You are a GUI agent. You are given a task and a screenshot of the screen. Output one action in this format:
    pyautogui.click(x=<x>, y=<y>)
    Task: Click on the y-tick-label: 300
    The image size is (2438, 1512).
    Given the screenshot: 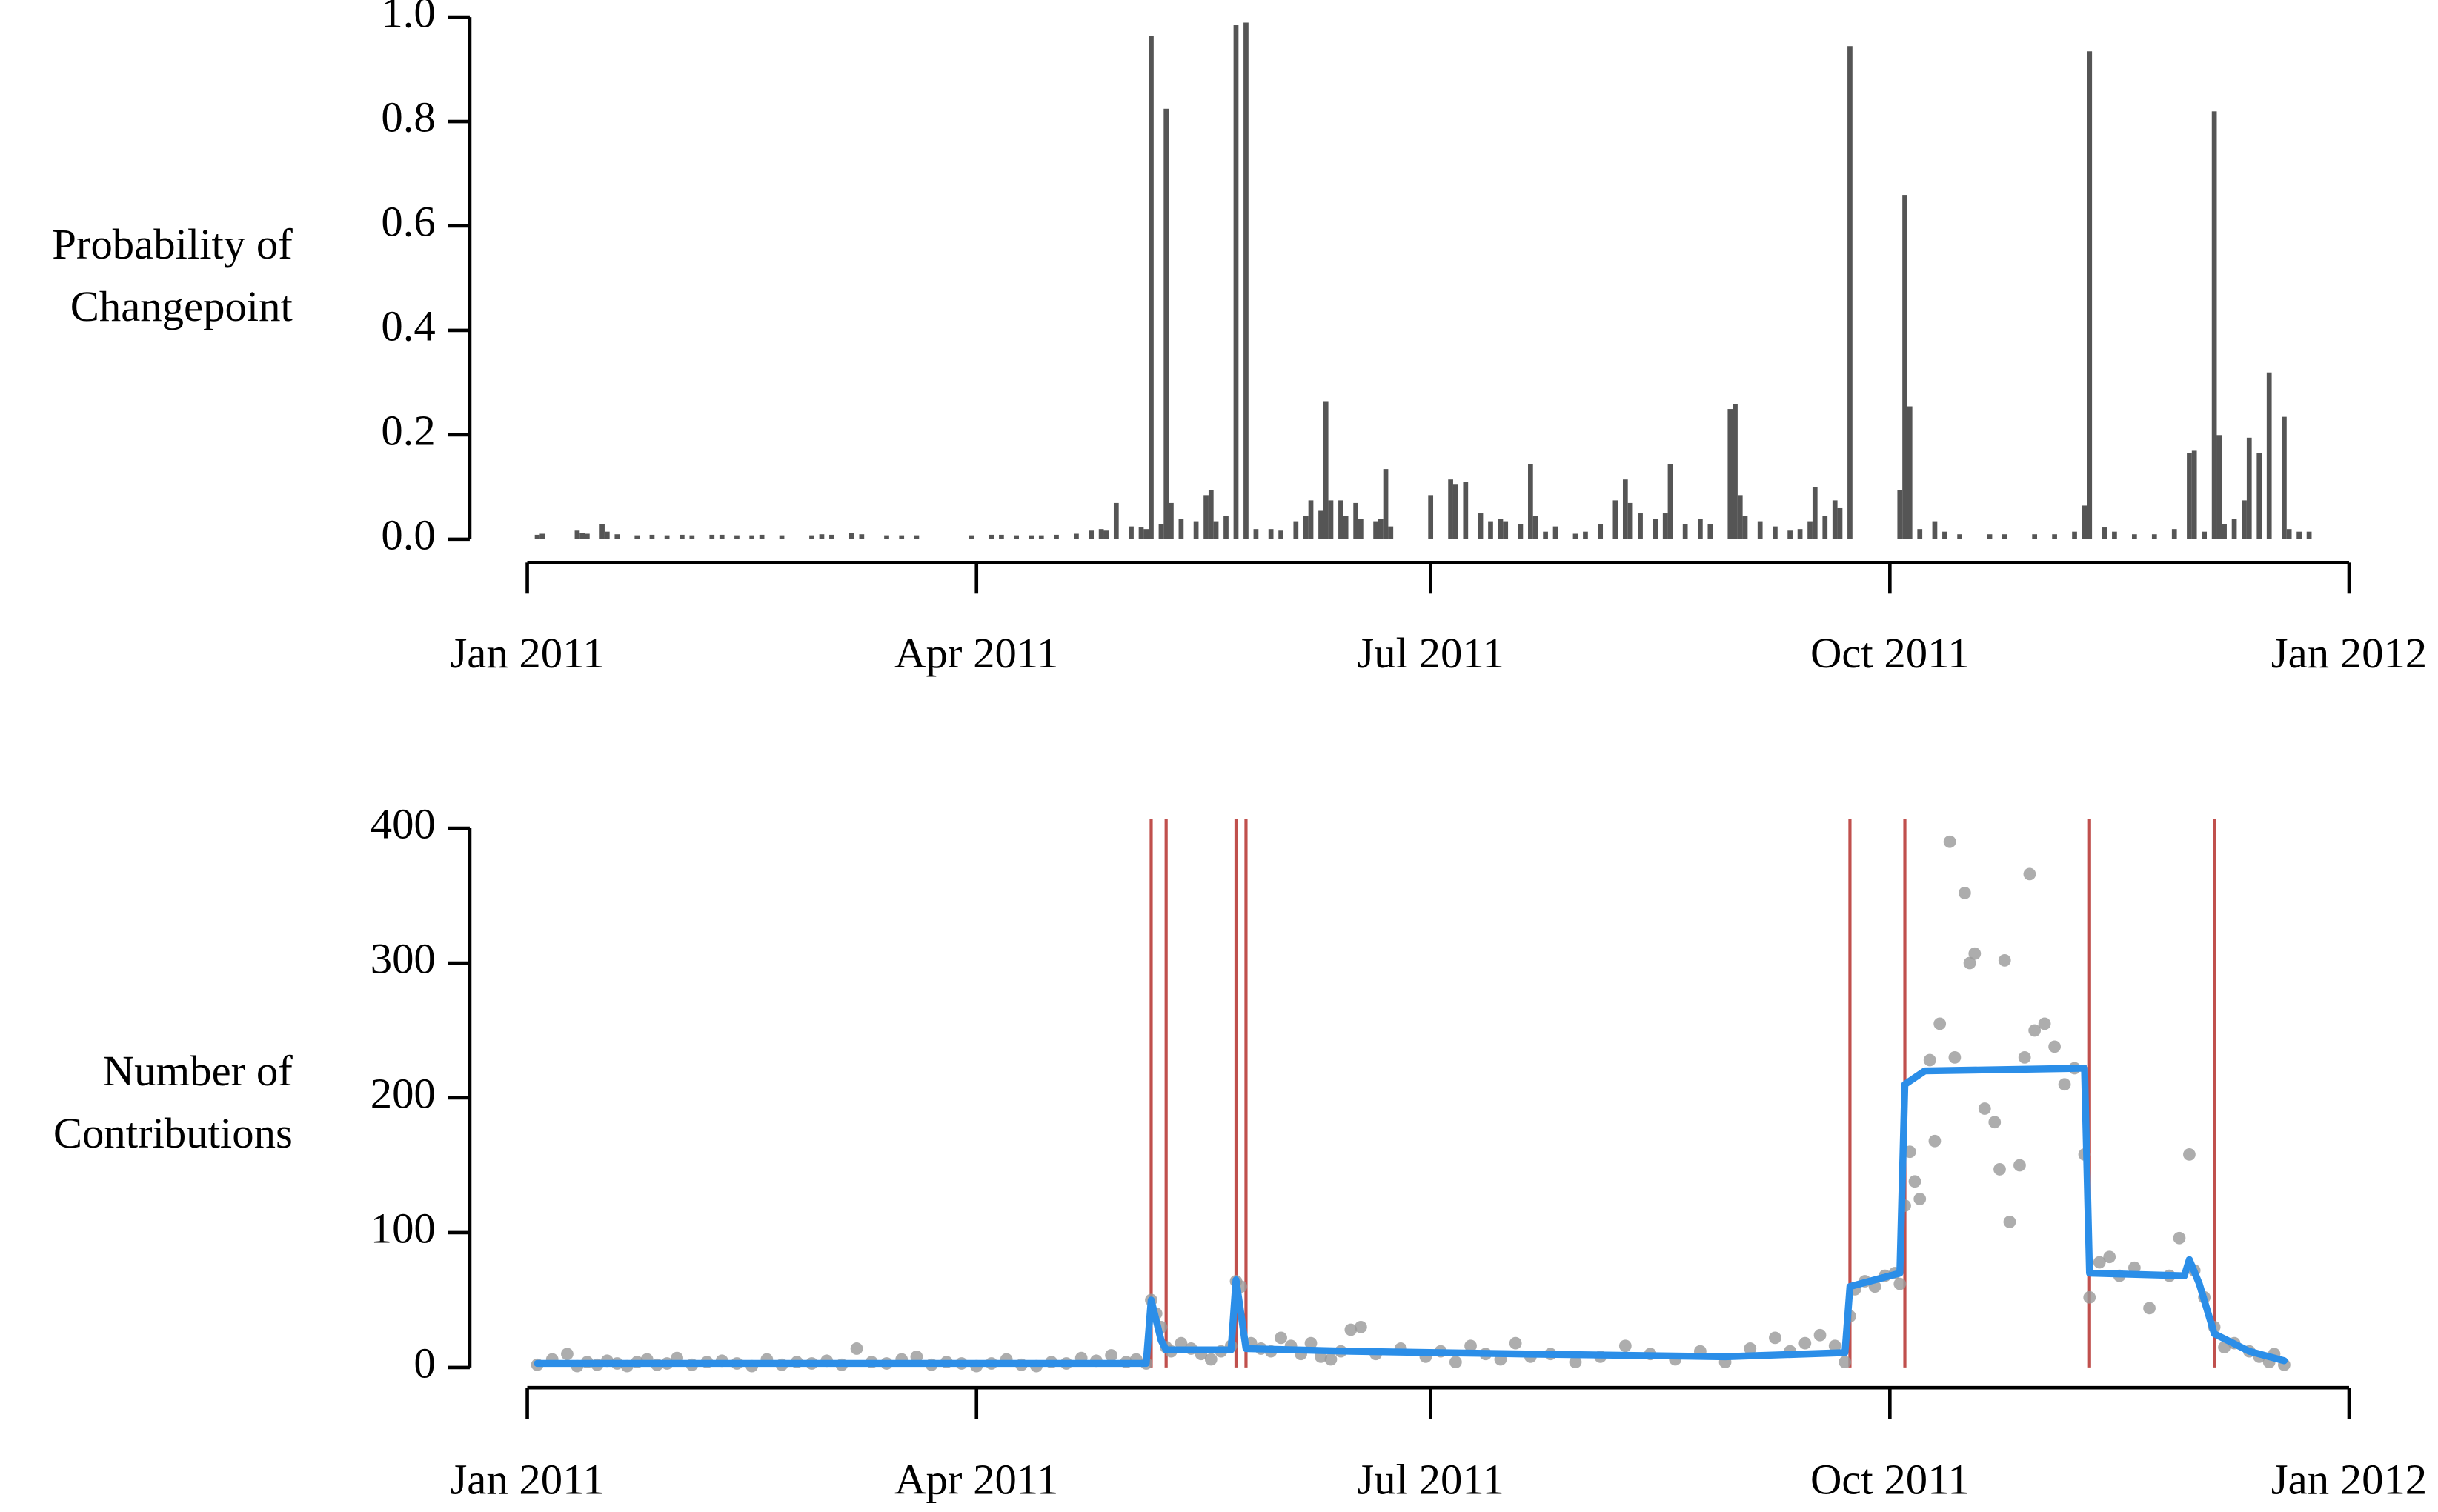 What is the action you would take?
    pyautogui.click(x=403, y=958)
    